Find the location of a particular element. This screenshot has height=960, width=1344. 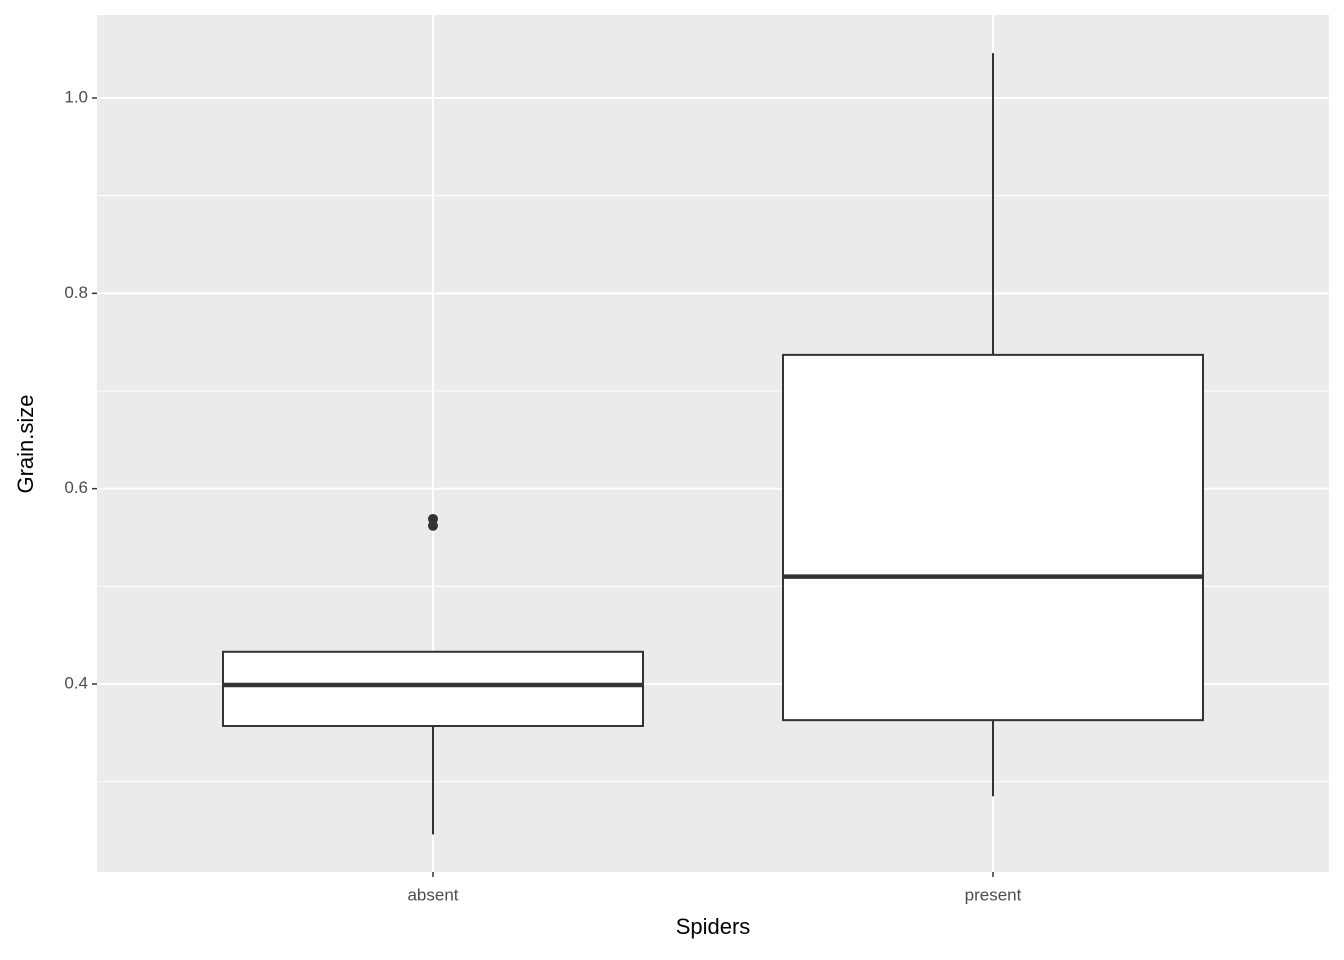

x-axis-title: Spiders is located at coordinates (713, 926).